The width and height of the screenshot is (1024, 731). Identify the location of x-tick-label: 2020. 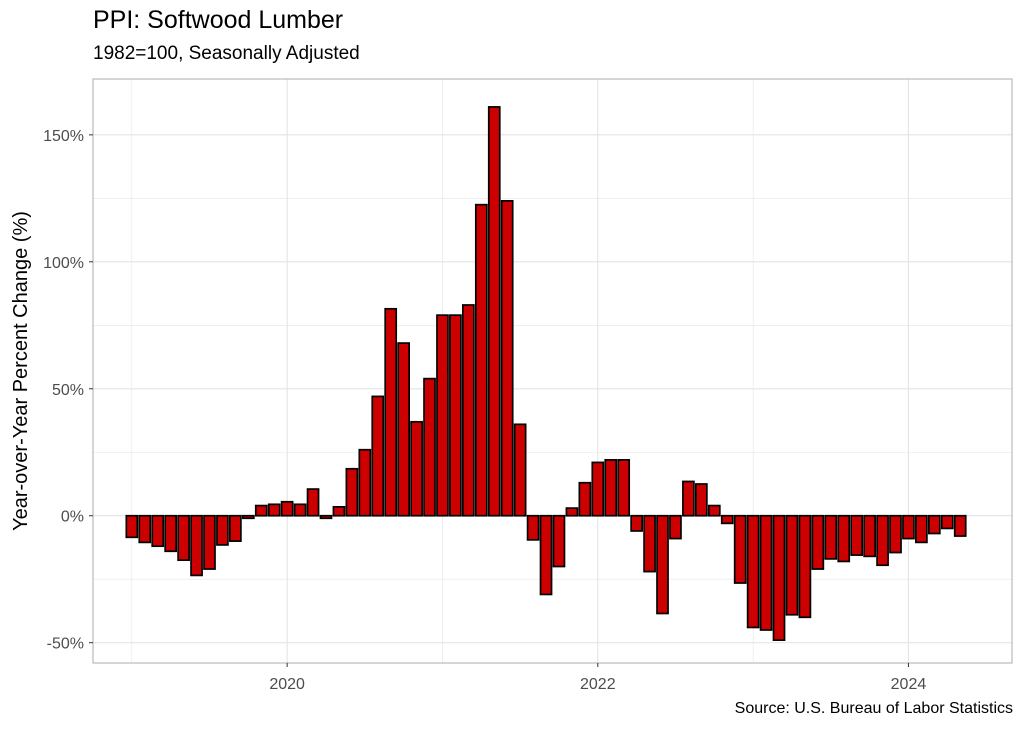
(287, 684).